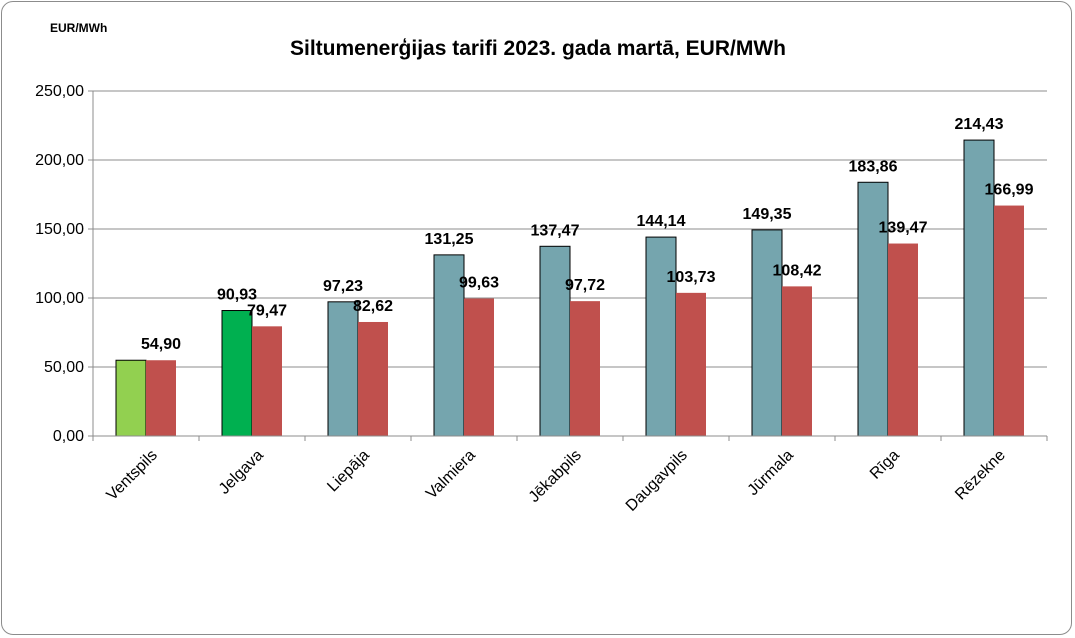 This screenshot has width=1075, height=638. Describe the element at coordinates (657, 481) in the screenshot. I see `x-tick-label: Daugavpils` at that location.